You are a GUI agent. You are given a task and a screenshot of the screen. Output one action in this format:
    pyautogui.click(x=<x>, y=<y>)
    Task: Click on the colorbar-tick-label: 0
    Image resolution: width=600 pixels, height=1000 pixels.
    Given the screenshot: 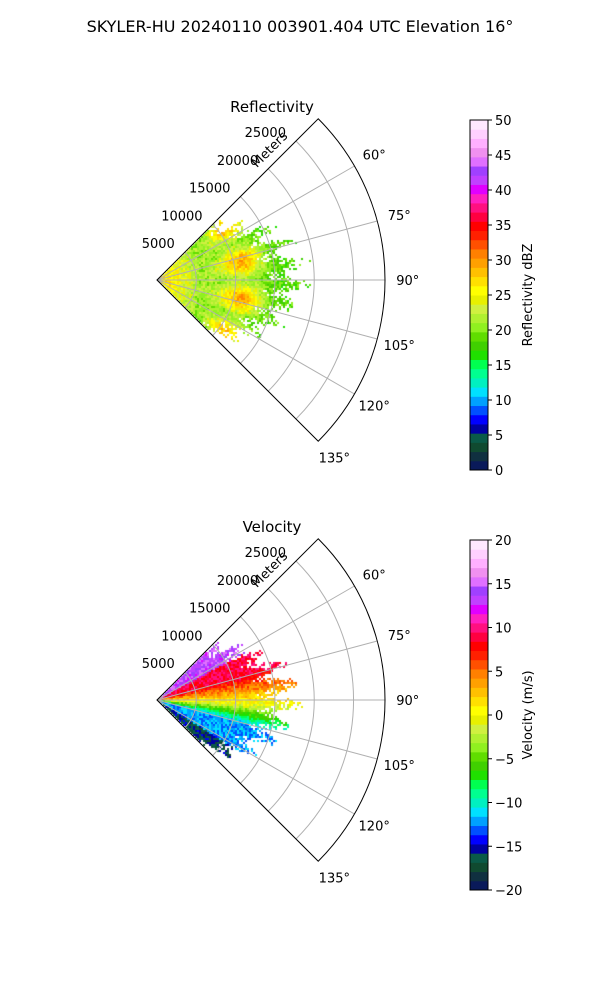 What is the action you would take?
    pyautogui.click(x=499, y=716)
    